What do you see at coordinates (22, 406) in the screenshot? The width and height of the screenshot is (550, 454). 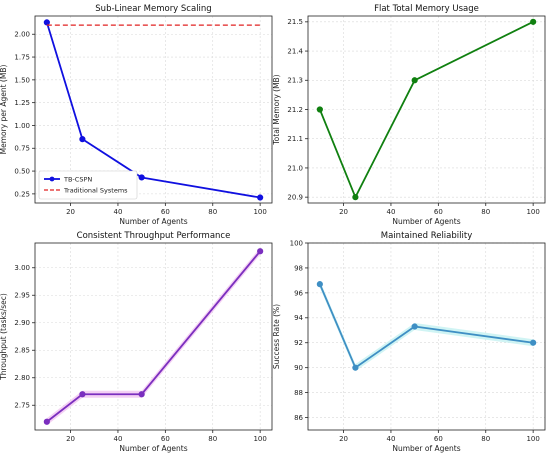 I see `y-tick-label: 2.75` at bounding box center [22, 406].